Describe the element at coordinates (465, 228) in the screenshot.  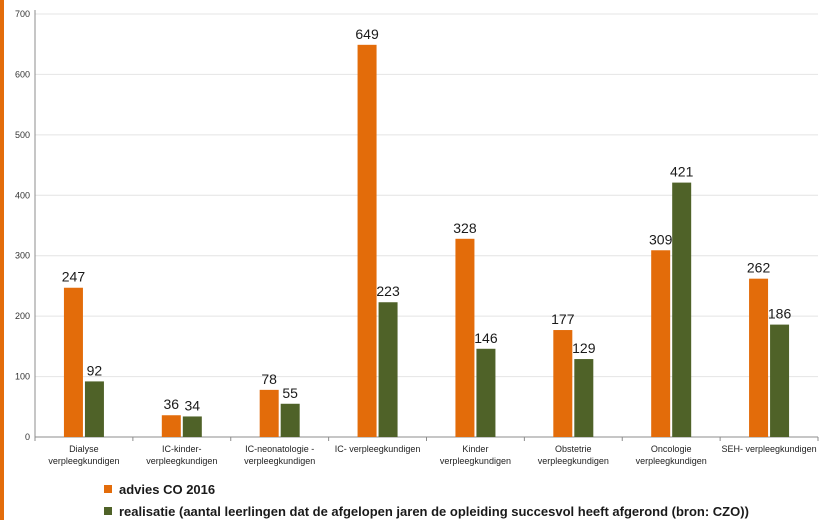
I see `data-label: 328` at that location.